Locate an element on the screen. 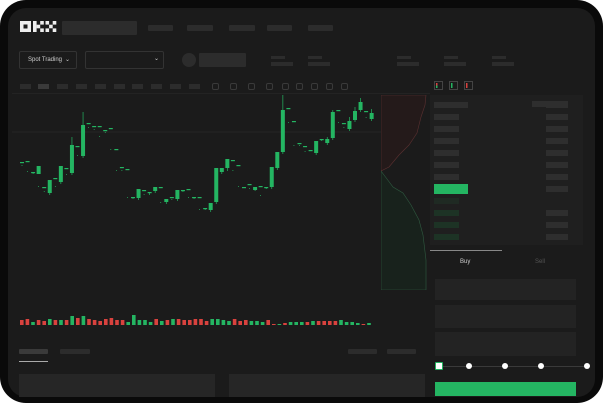  trade-mode-select: Spot Trading ⌄ is located at coordinates (48, 60).